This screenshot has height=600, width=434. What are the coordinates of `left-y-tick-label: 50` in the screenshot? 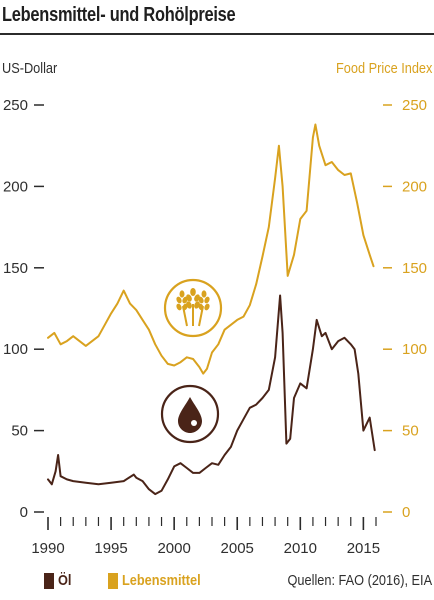 It's located at (19, 431).